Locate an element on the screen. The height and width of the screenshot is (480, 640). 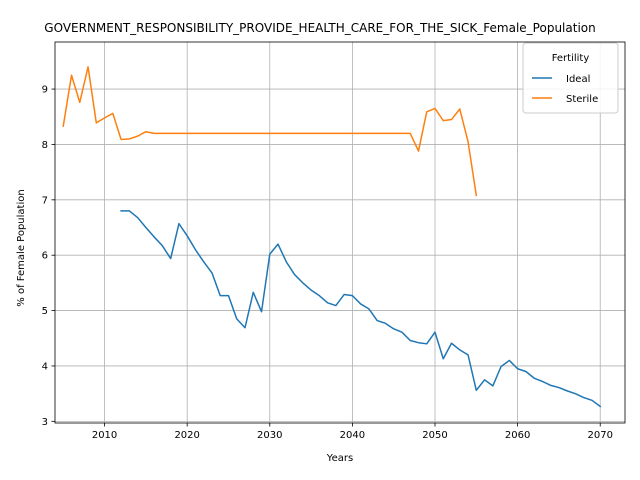
legend: Fertility Ideal Sterile is located at coordinates (570, 78).